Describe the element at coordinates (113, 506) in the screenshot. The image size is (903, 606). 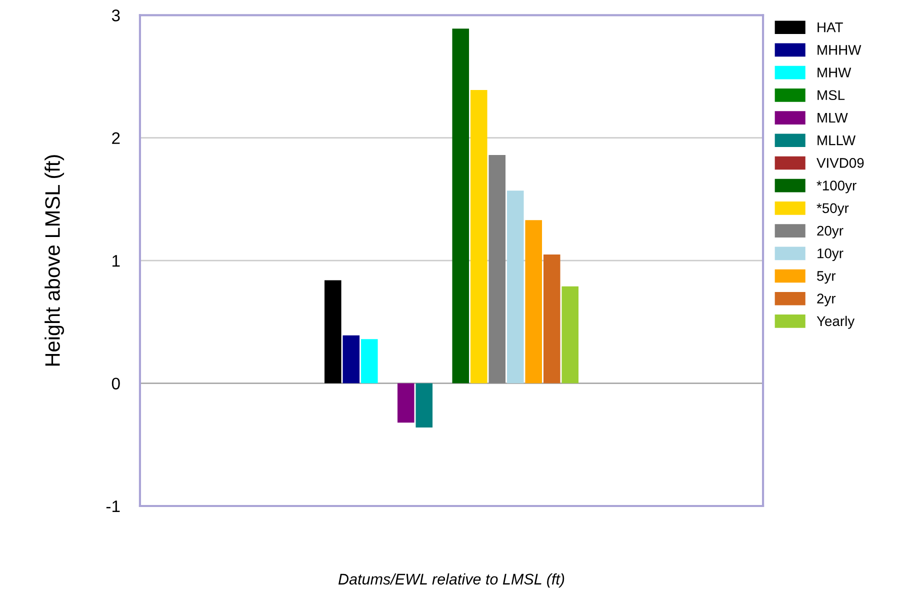
I see `y-tick-label: -1` at that location.